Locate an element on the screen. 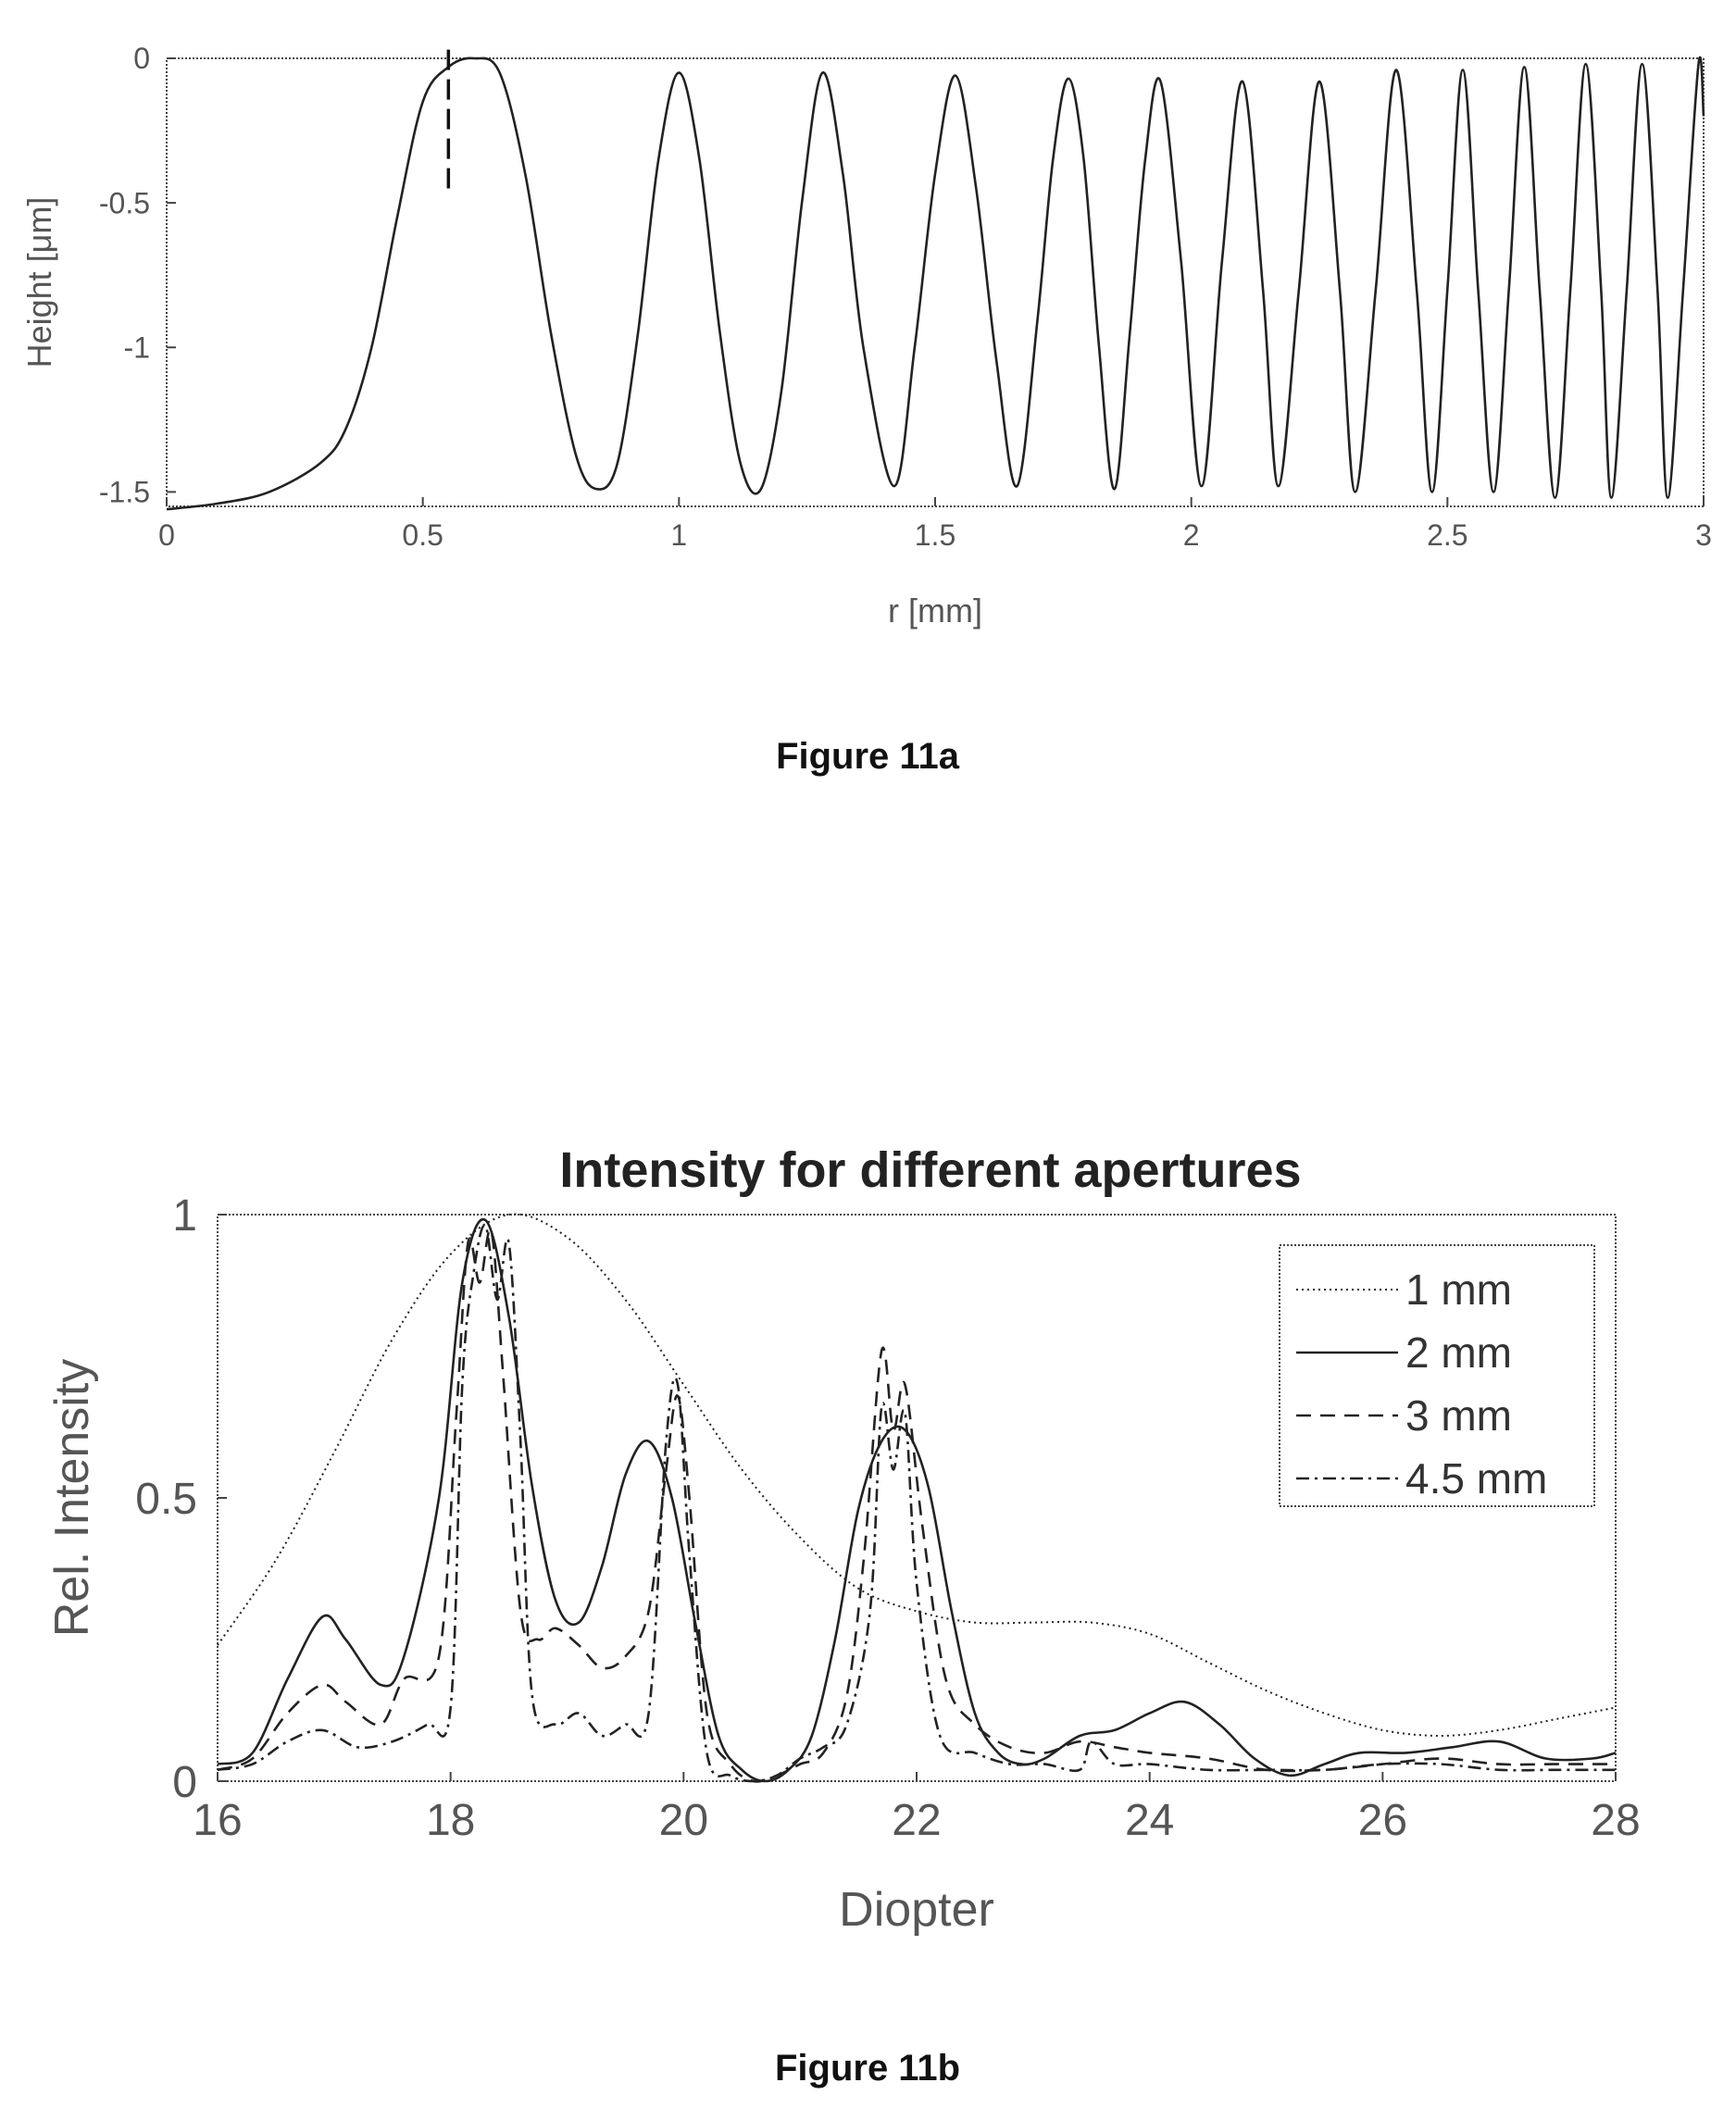 This screenshot has height=2120, width=1736. x-axis-ticks: 0 0.5 1 1.5 2 2.5 3 is located at coordinates (935, 525).